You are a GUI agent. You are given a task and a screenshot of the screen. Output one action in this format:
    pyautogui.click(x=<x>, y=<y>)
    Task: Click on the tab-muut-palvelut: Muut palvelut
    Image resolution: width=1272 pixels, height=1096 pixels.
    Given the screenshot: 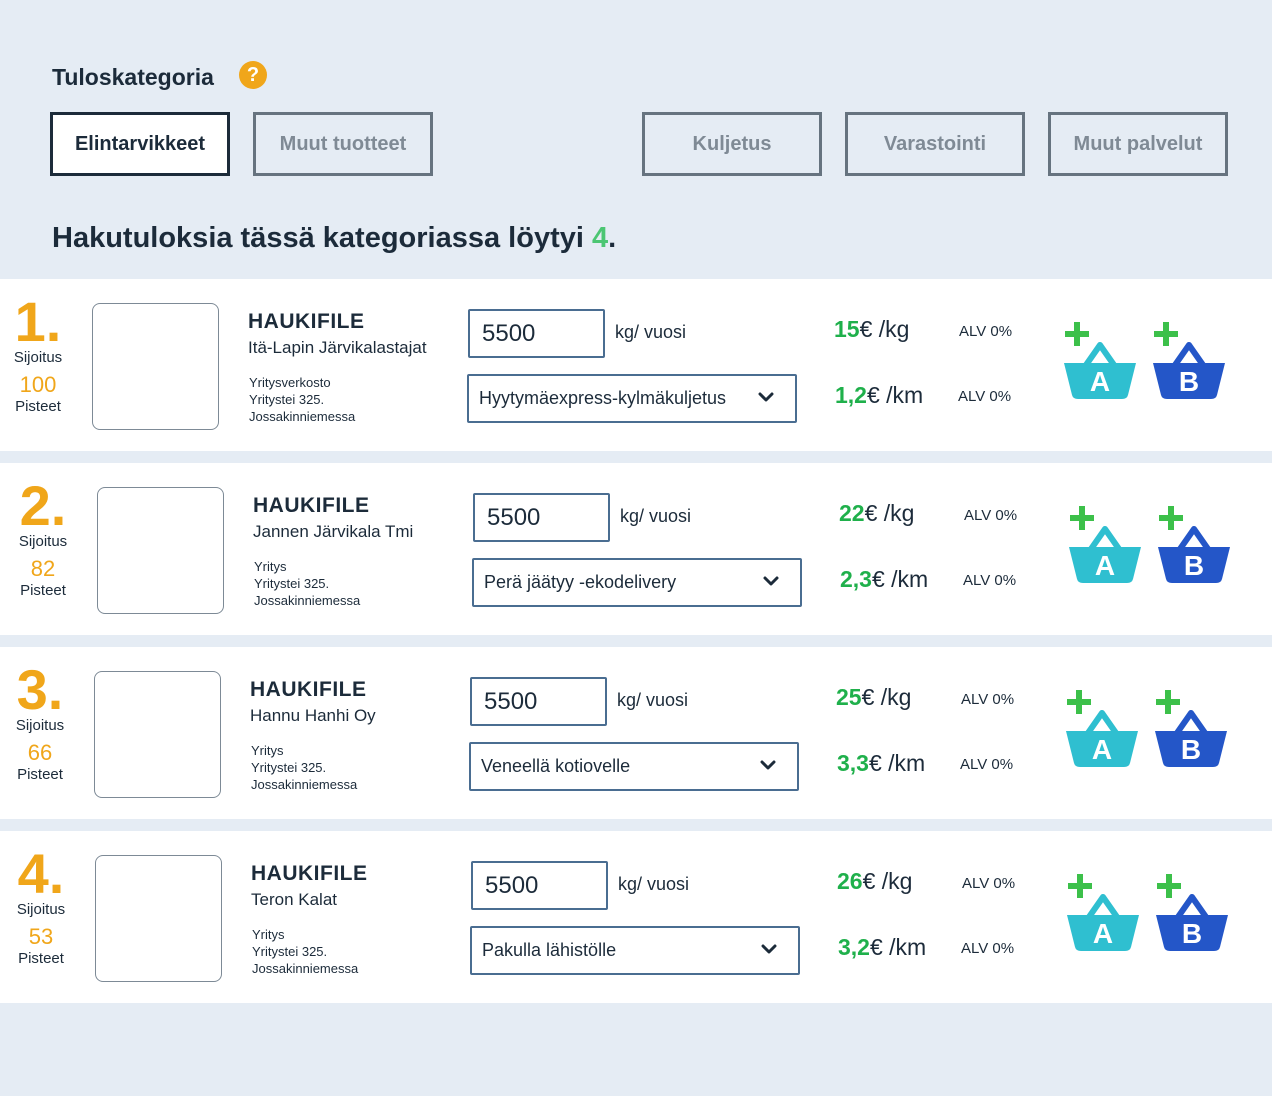 What is the action you would take?
    pyautogui.click(x=1138, y=144)
    